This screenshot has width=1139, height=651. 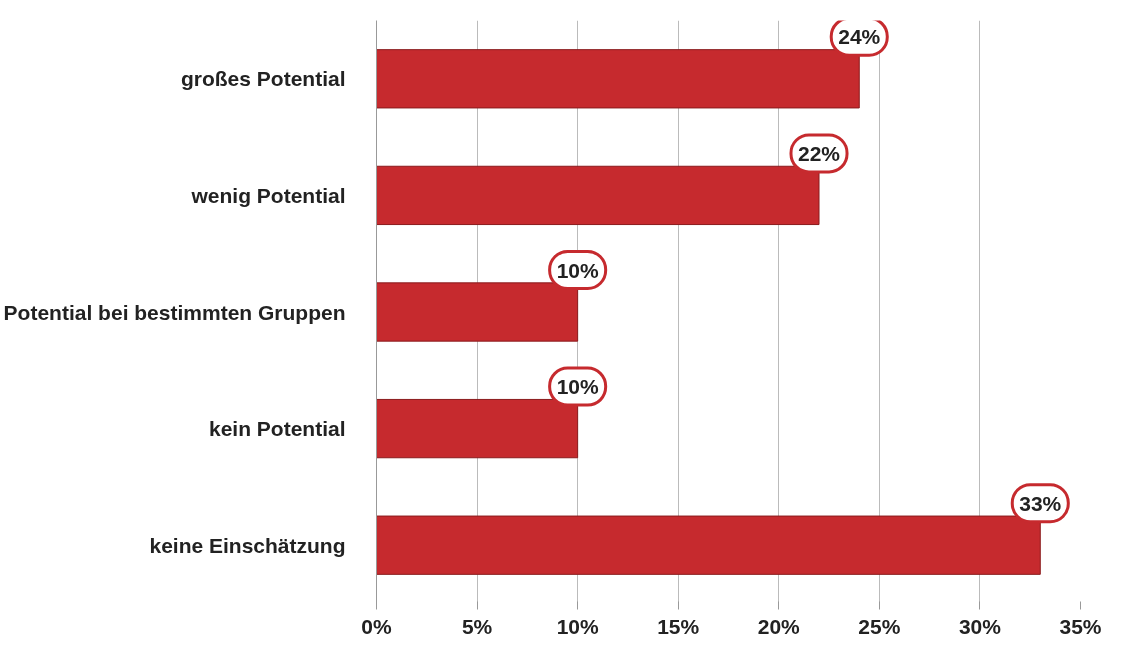 I want to click on data-label: 33%, so click(x=1040, y=503).